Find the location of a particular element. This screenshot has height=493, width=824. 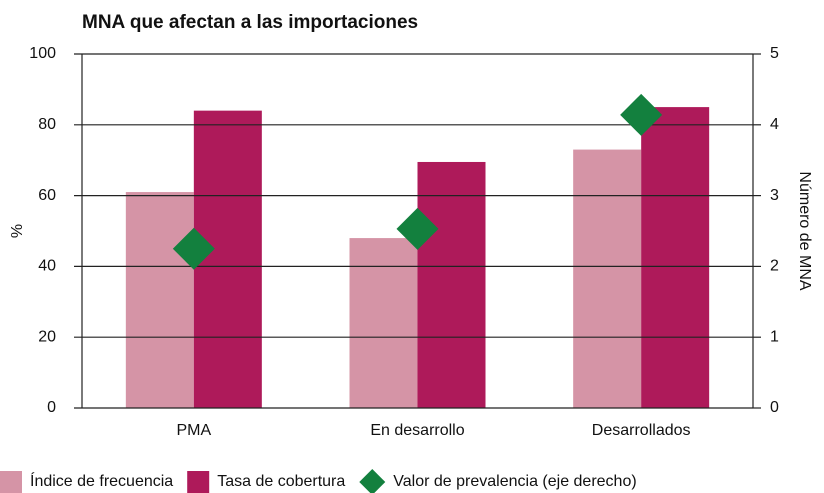

y-tick-label: 100 is located at coordinates (42, 53).